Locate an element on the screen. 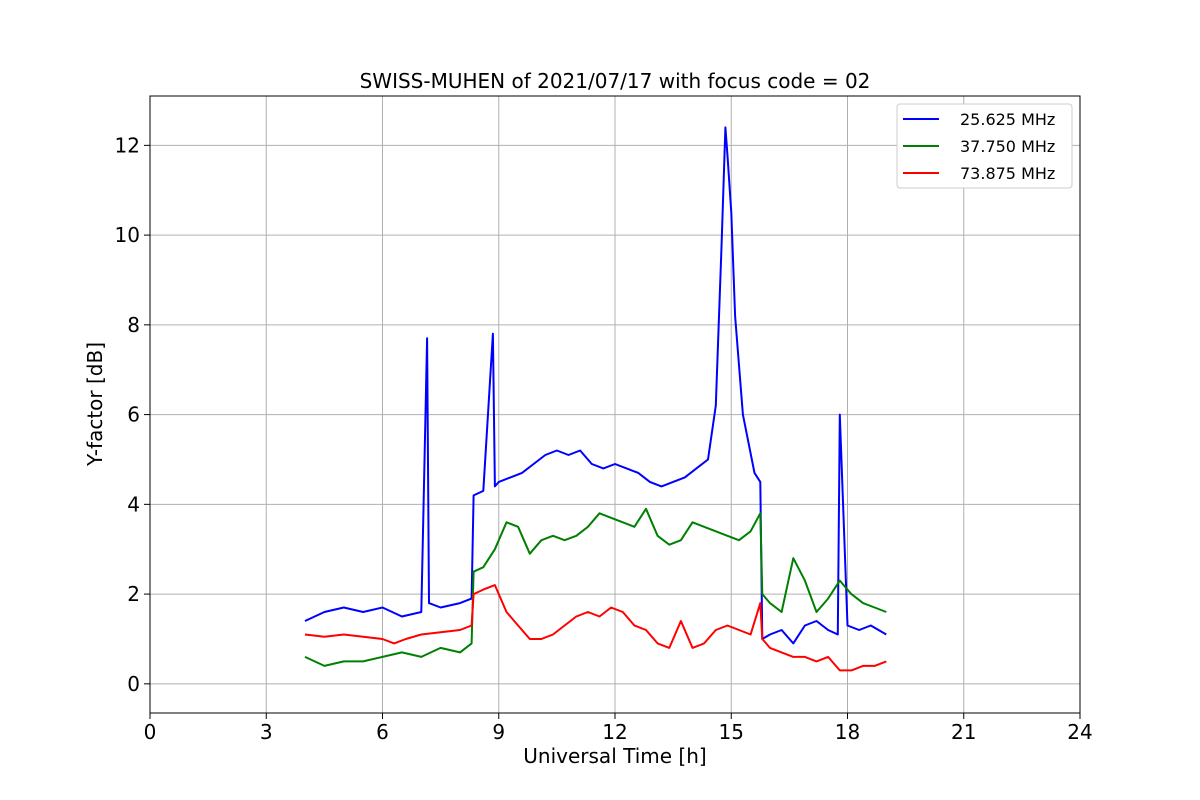  legend-label-73-875: 73.875 MHz is located at coordinates (1007, 173).